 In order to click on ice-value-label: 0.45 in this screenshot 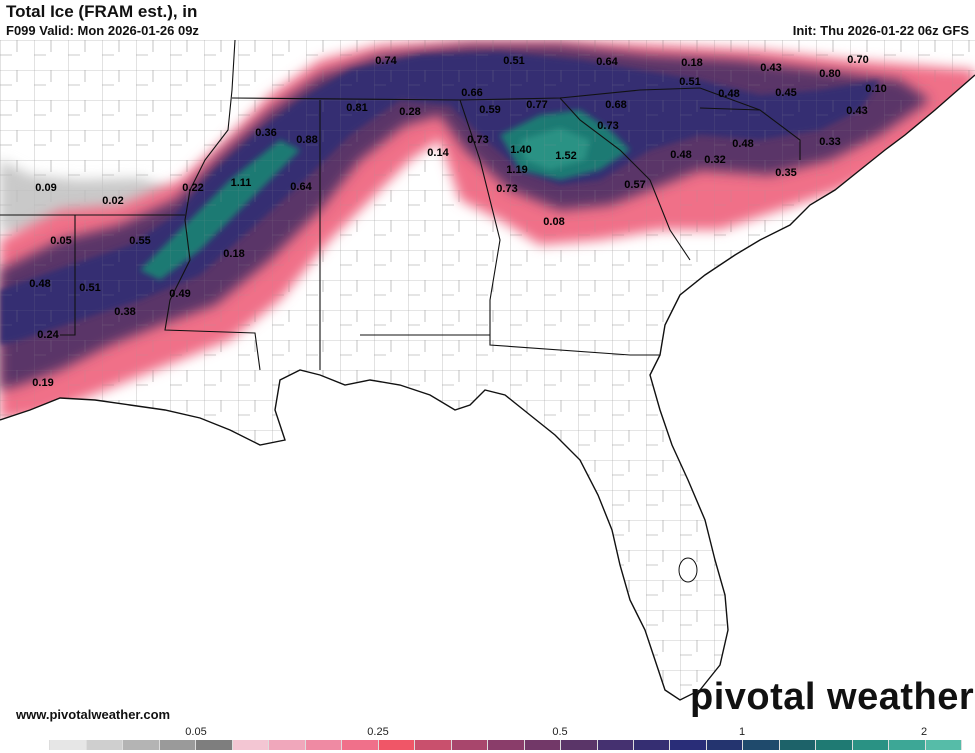, I will do `click(785, 93)`.